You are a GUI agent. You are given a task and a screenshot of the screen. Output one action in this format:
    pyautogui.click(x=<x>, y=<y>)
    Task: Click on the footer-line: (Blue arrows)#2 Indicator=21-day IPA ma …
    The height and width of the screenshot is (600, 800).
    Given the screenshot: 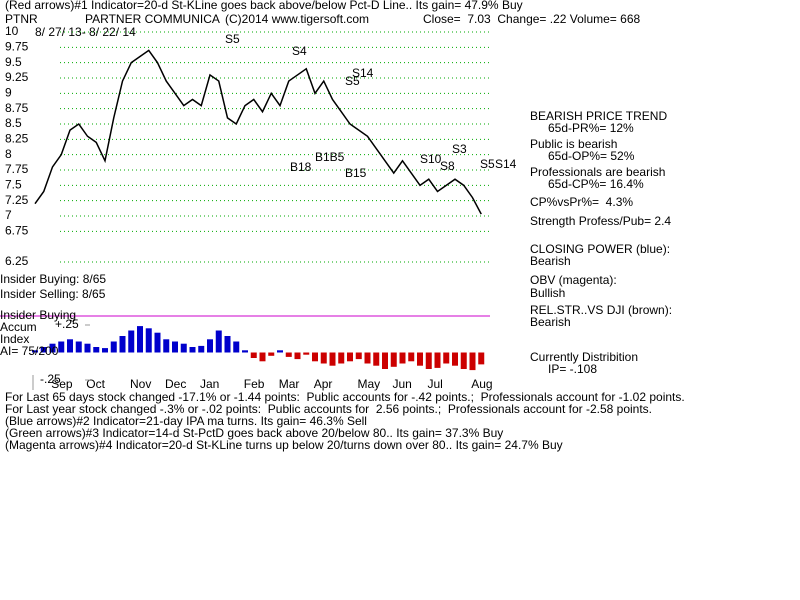 What is the action you would take?
    pyautogui.click(x=186, y=421)
    